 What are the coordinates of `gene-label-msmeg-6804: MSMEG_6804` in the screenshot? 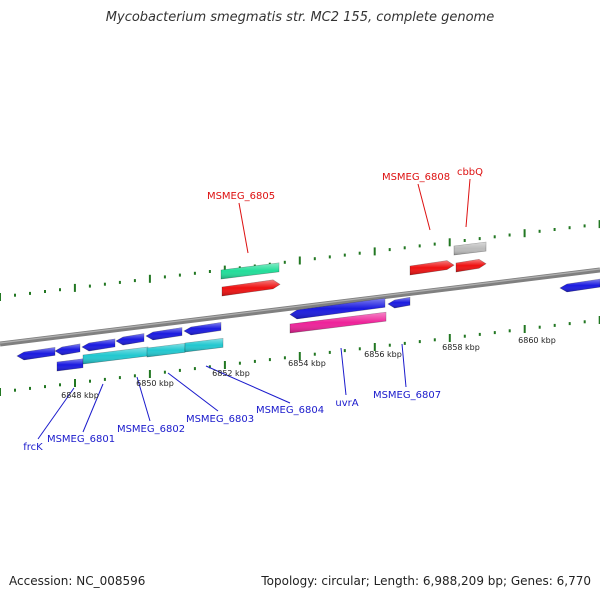 It's located at (290, 410).